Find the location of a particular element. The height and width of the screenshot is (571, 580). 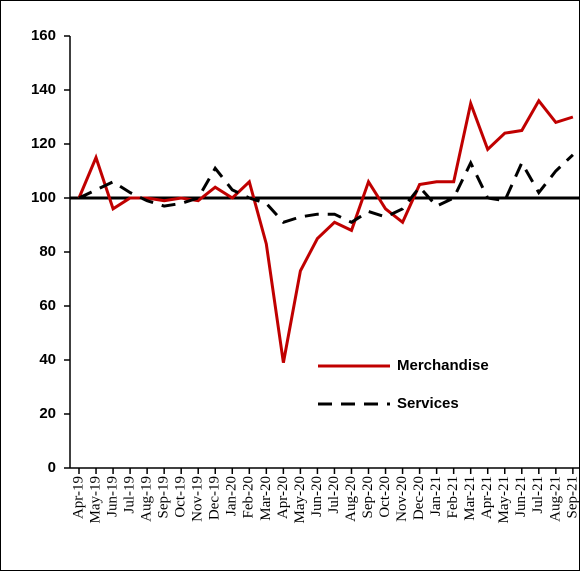

x-tick-label: Jun-19 is located at coordinates (112, 496).